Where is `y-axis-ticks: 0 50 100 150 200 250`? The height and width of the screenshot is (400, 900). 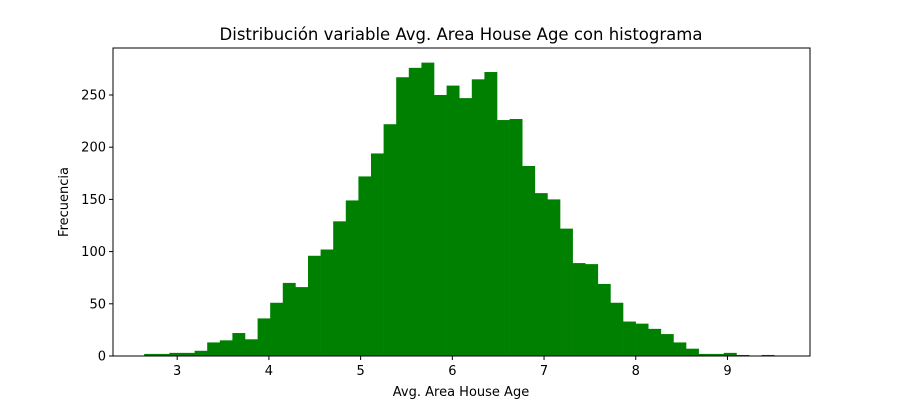
y-axis-ticks: 0 50 100 150 200 250 is located at coordinates (97, 226).